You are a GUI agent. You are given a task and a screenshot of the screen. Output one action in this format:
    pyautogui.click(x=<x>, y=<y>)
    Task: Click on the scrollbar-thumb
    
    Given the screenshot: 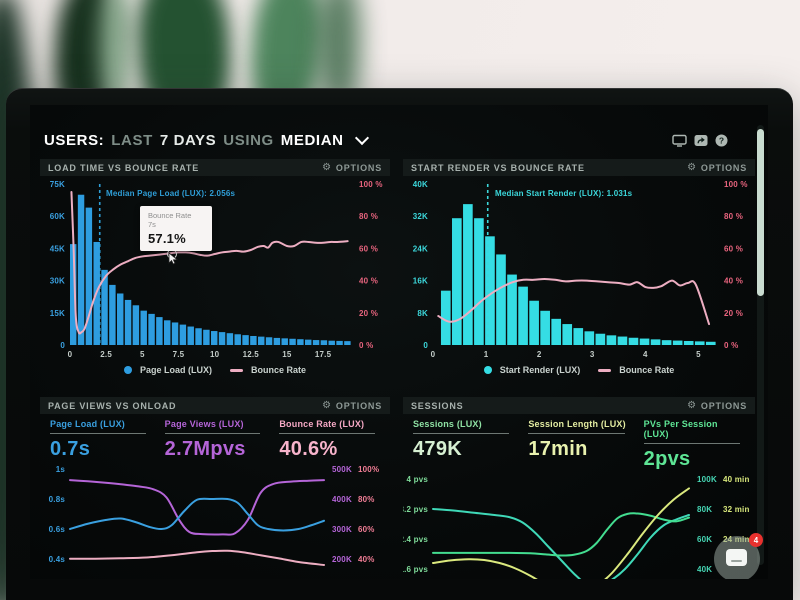 What is the action you would take?
    pyautogui.click(x=760, y=212)
    